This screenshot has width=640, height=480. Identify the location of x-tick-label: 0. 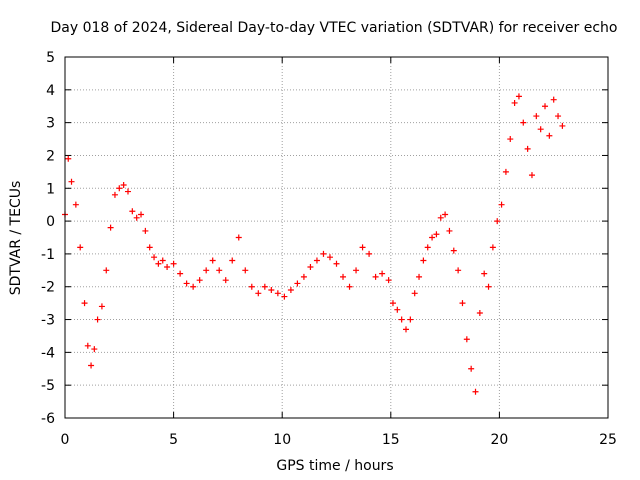
(65, 440).